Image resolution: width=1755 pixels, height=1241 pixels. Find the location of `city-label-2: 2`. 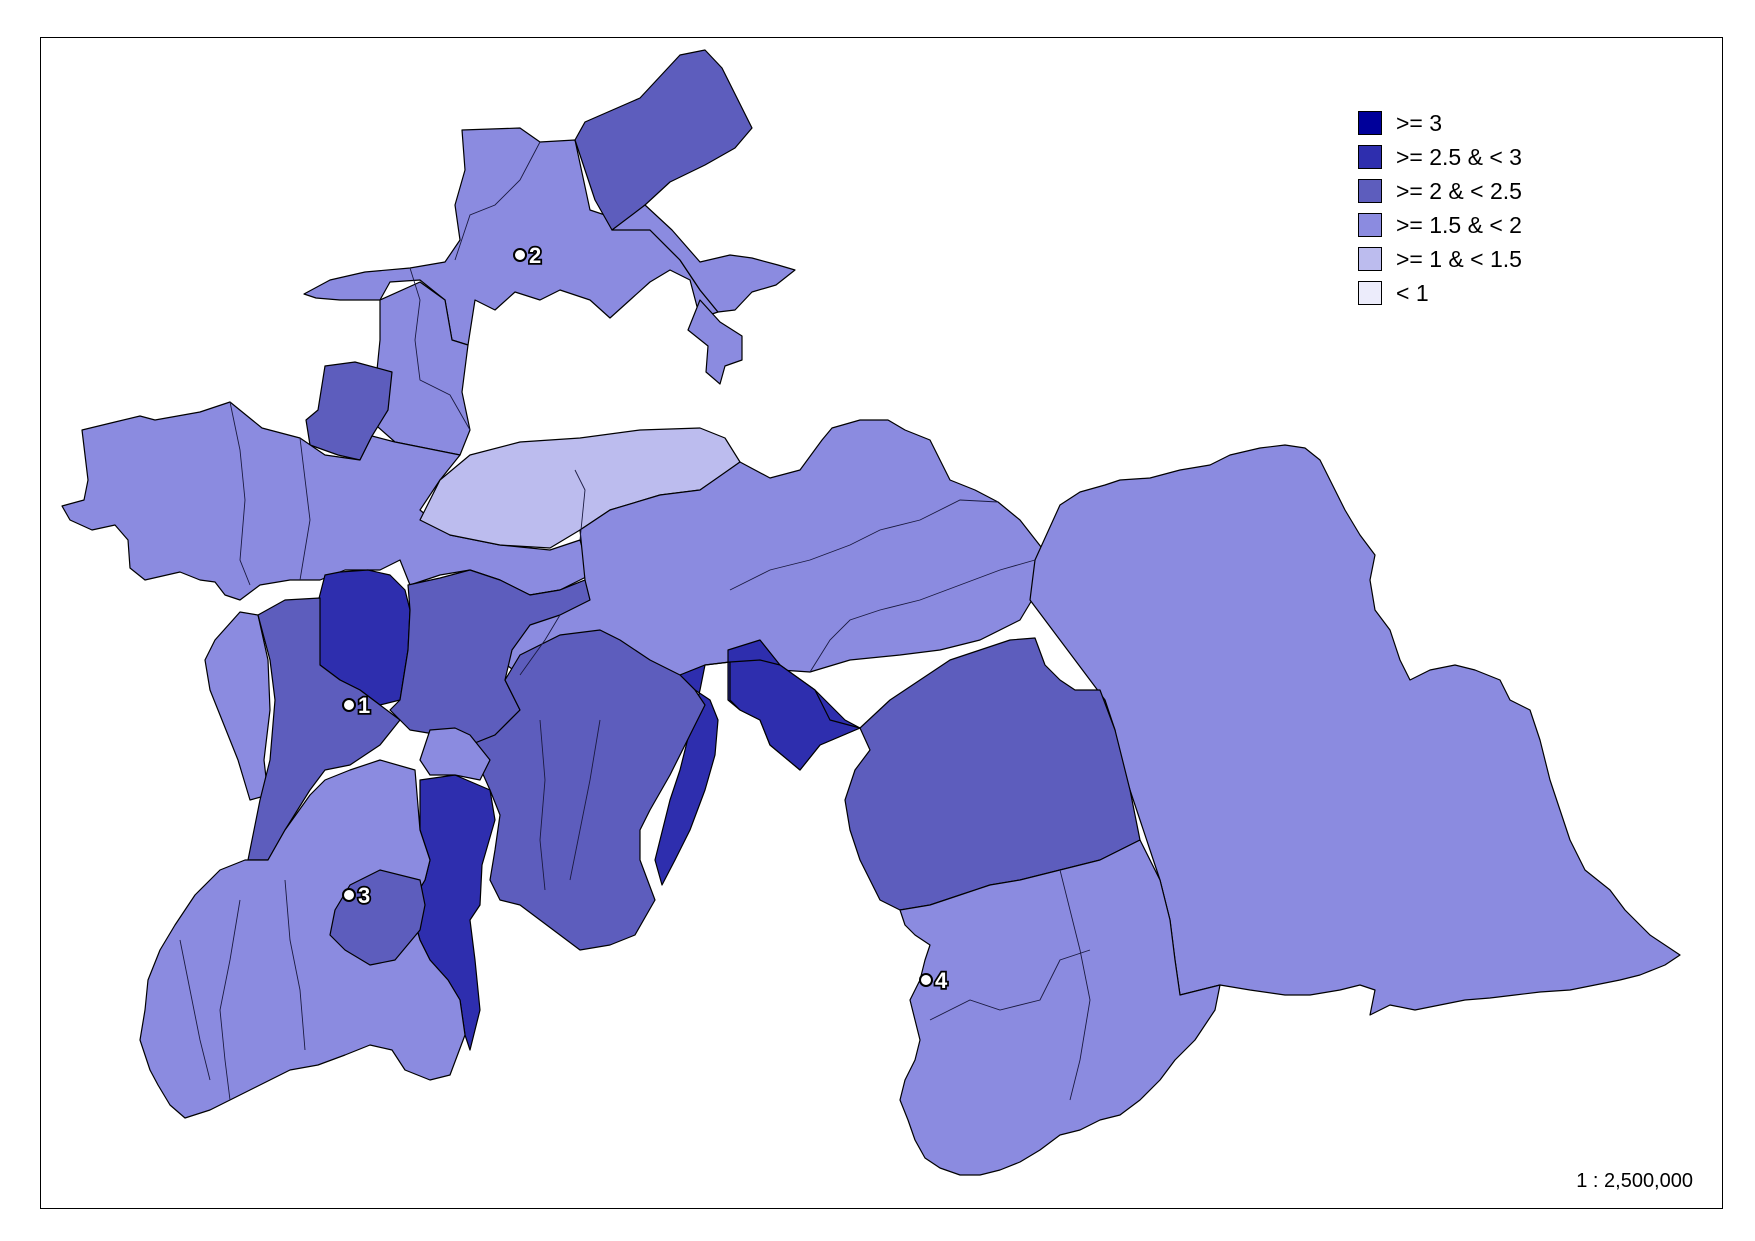

city-label-2: 2 is located at coordinates (535, 255).